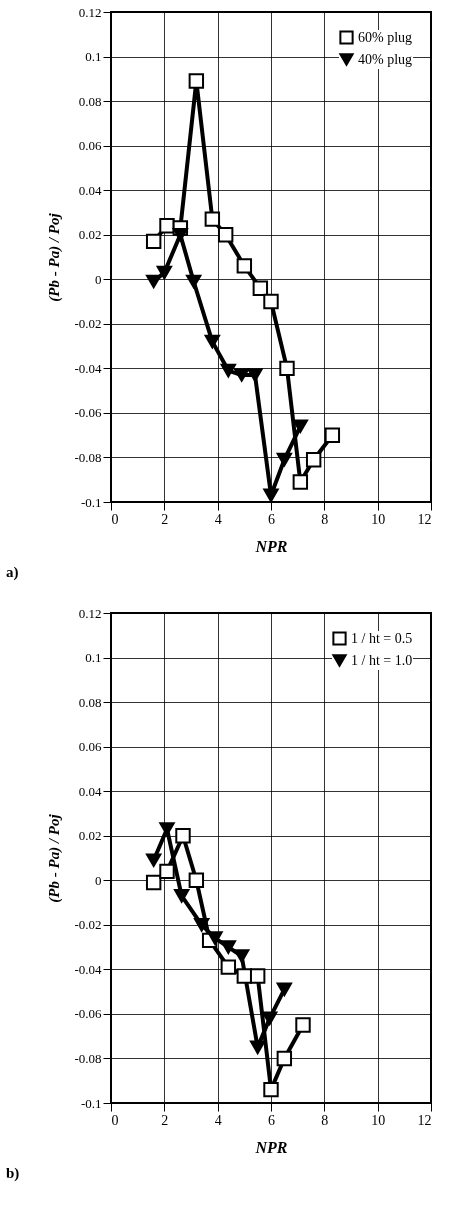  I want to click on legend-label: 40% plug, so click(385, 59).